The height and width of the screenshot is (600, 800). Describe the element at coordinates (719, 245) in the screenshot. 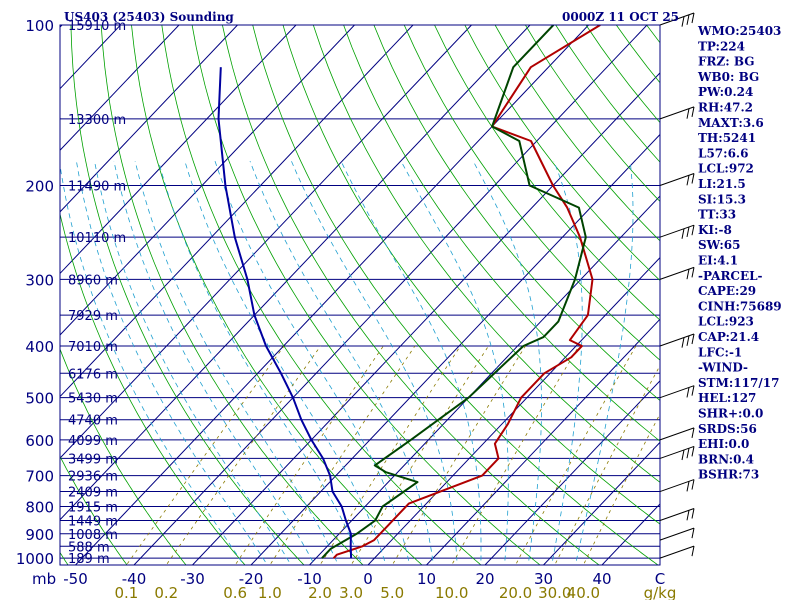

I see `index-line: SW:65` at that location.